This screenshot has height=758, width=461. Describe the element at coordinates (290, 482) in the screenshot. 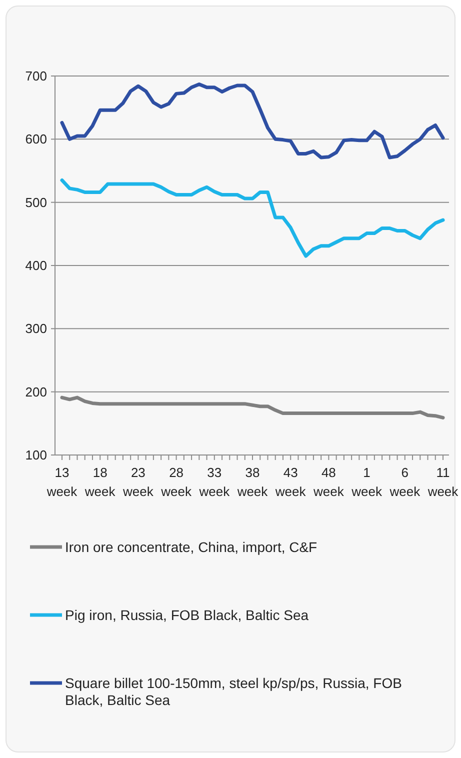

I see `x-tick-label: 43 week` at that location.